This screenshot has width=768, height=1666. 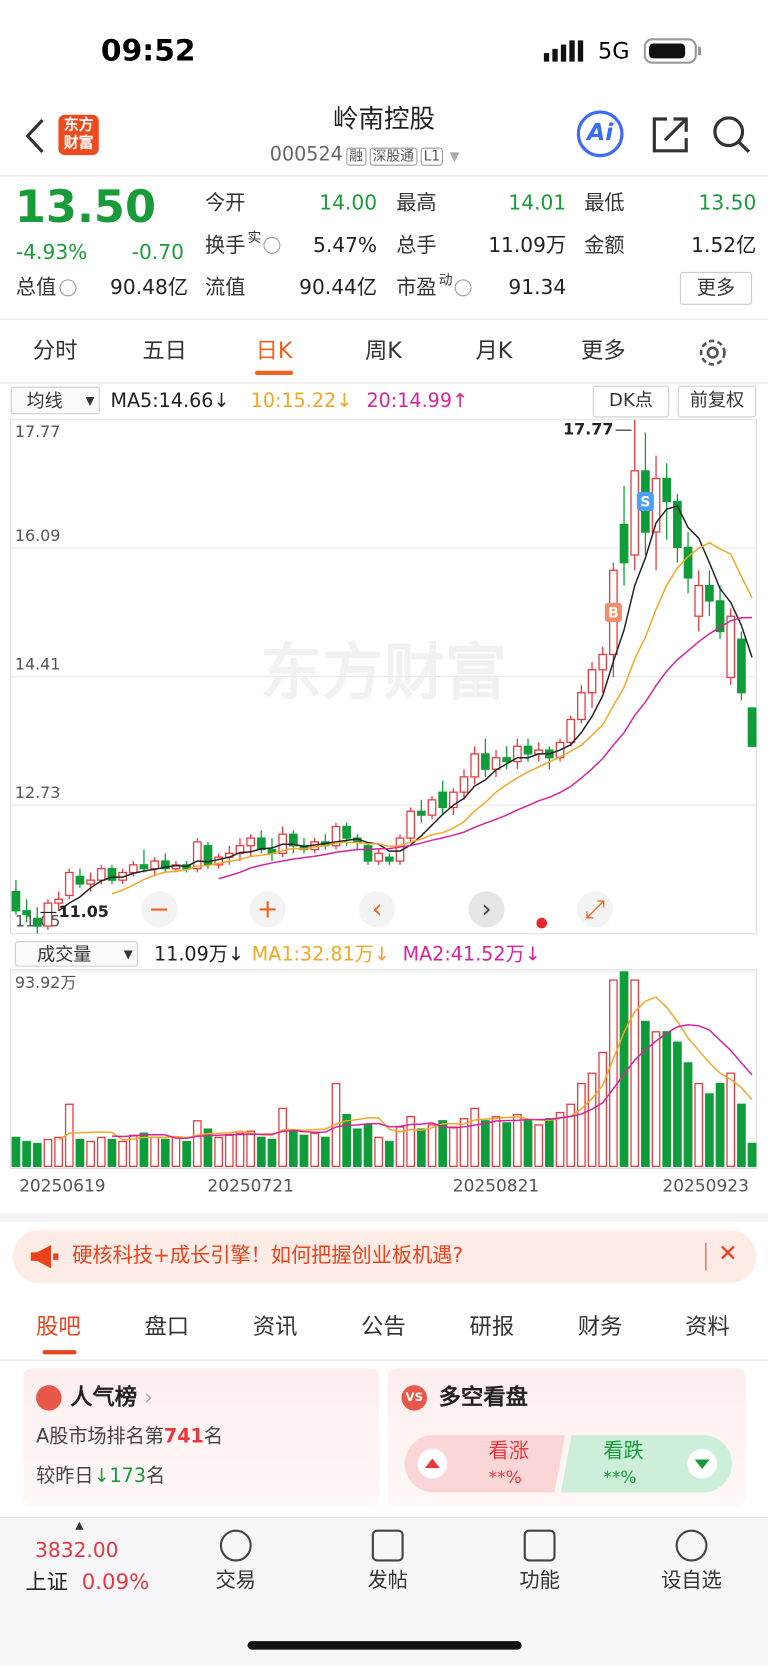 What do you see at coordinates (600, 134) in the screenshot?
I see `ai-button: Ai` at bounding box center [600, 134].